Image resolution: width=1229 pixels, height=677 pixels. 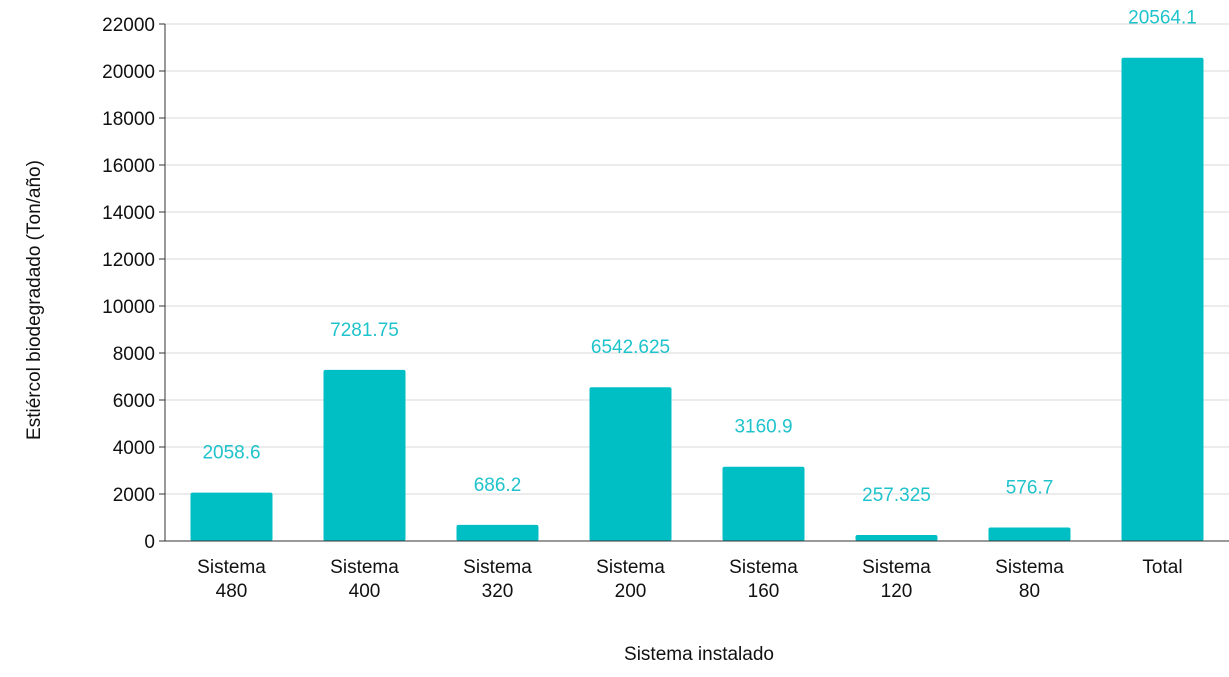 I want to click on y-tick-label: 8000, so click(x=134, y=354).